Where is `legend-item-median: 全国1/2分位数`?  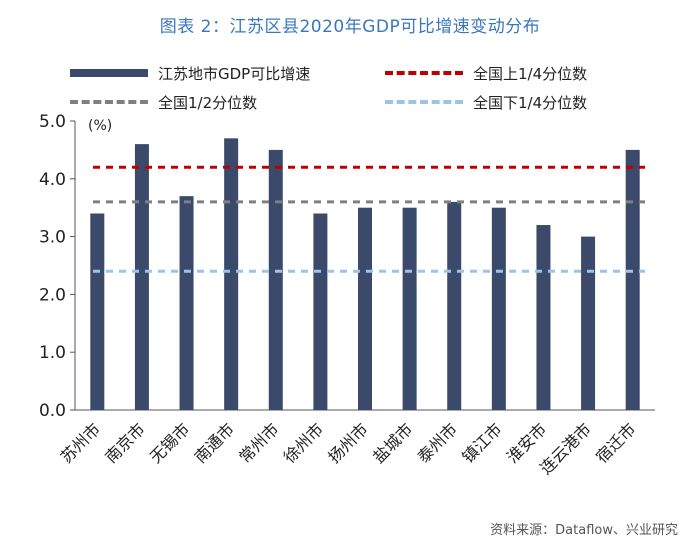 legend-item-median: 全国1/2分位数 is located at coordinates (163, 102).